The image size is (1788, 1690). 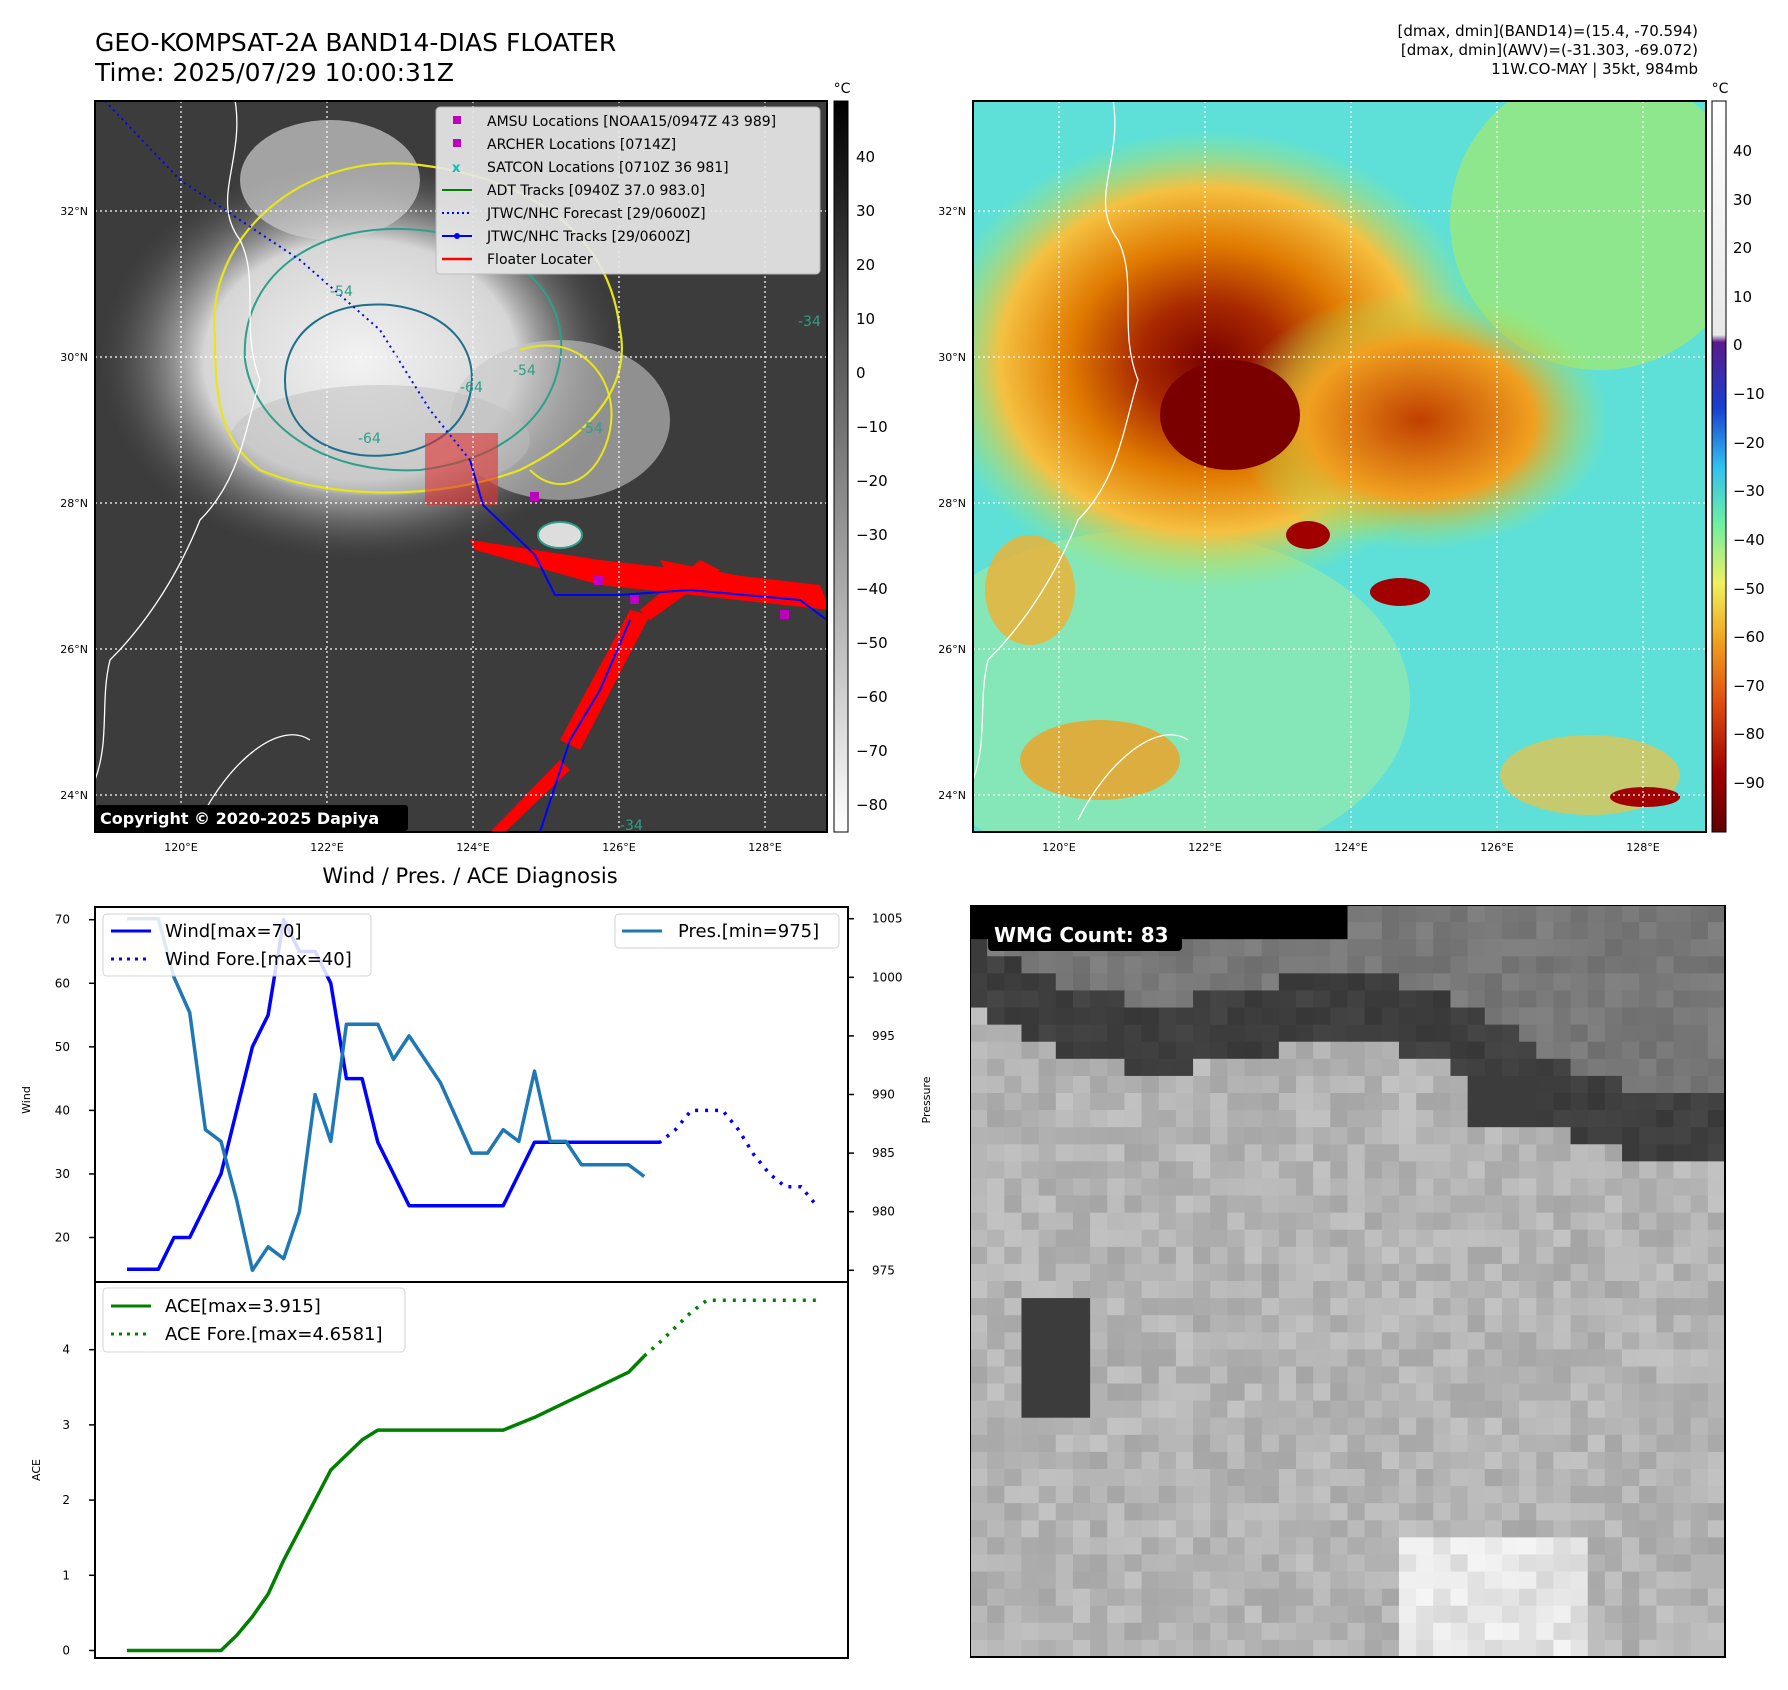 What do you see at coordinates (457, 120) in the screenshot?
I see `legend-amsu-symbol` at bounding box center [457, 120].